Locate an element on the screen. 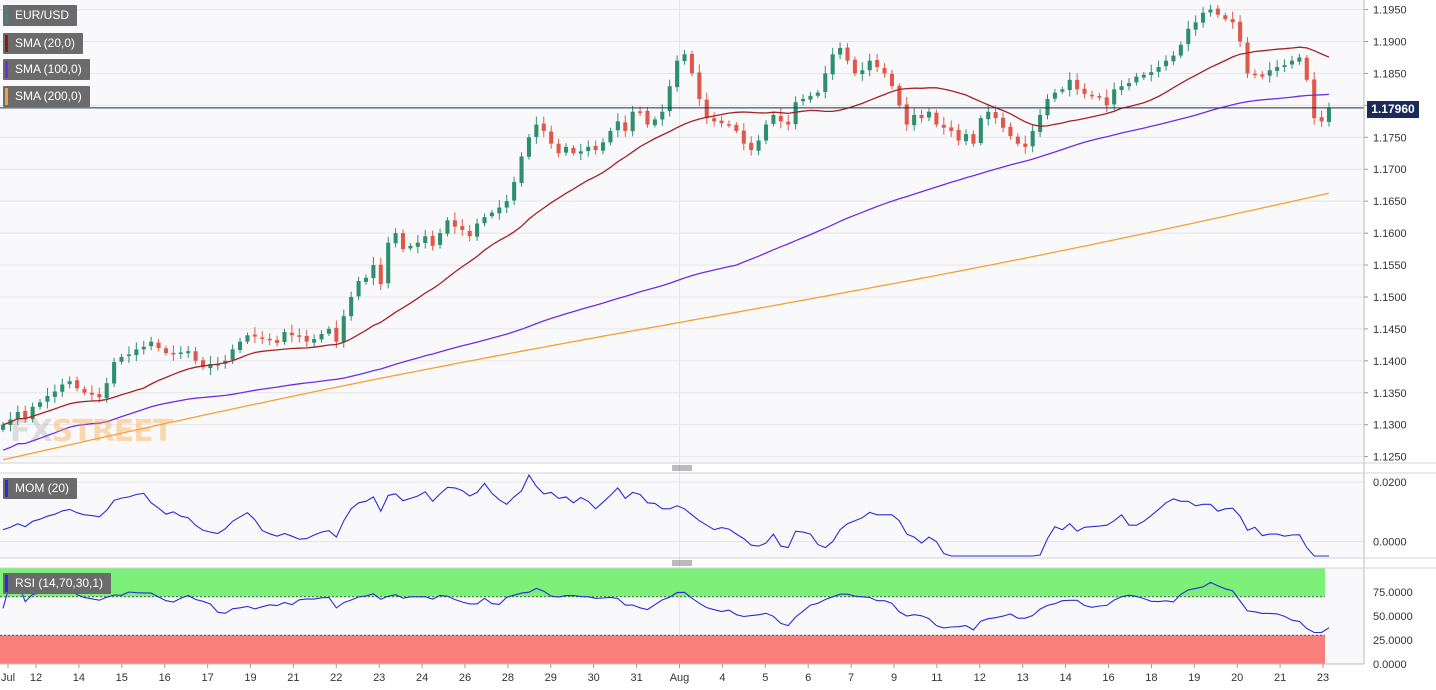 Image resolution: width=1436 pixels, height=690 pixels. x-tick-label: 20 is located at coordinates (1237, 678).